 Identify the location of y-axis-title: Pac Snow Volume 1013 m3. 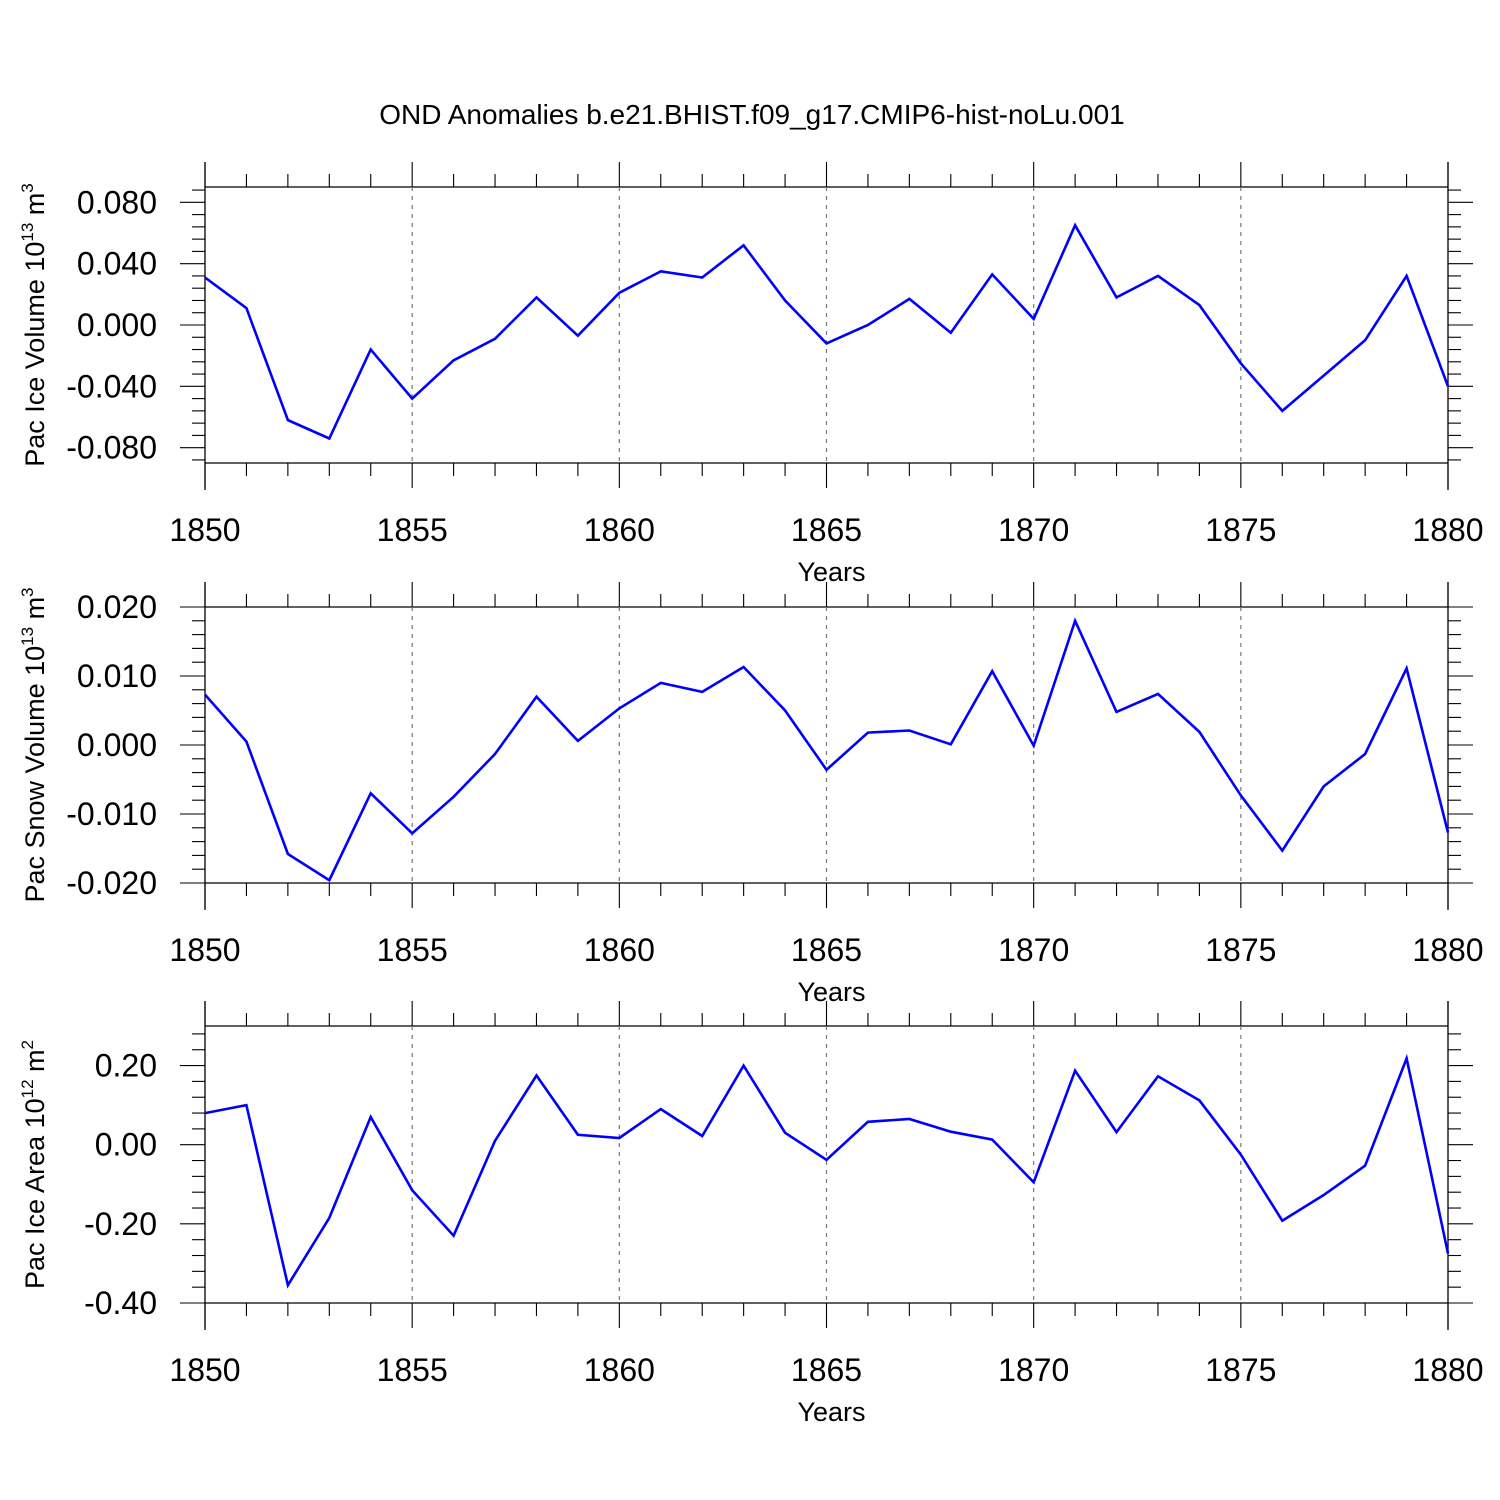
(34, 744).